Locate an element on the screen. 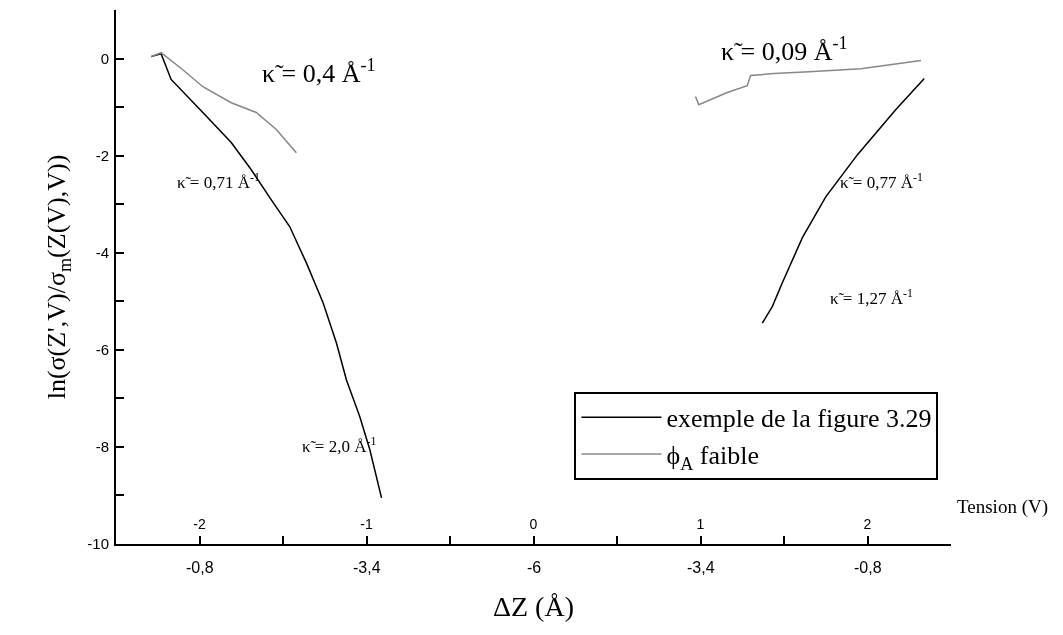 The height and width of the screenshot is (635, 1063). annotation: κ̃ = 0,09 Å$^{-1}$ is located at coordinates (784, 49).